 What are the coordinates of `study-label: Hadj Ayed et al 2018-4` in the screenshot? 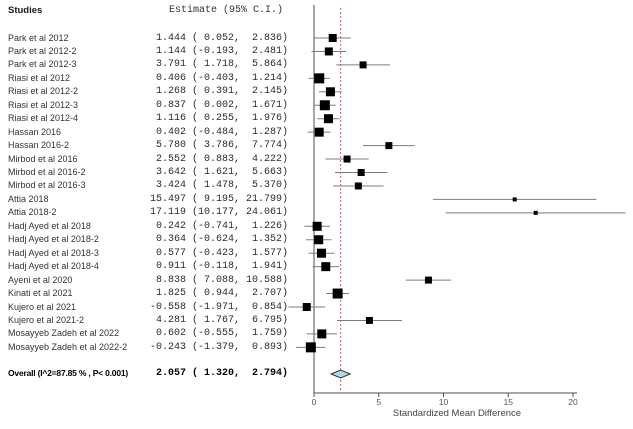 It's located at (53, 266).